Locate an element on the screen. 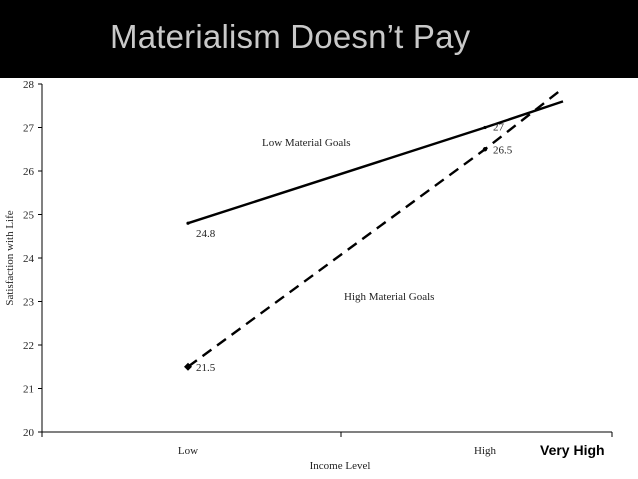 This screenshot has width=638, height=479. series-name-low-material-goals: Low Material Goals is located at coordinates (306, 143).